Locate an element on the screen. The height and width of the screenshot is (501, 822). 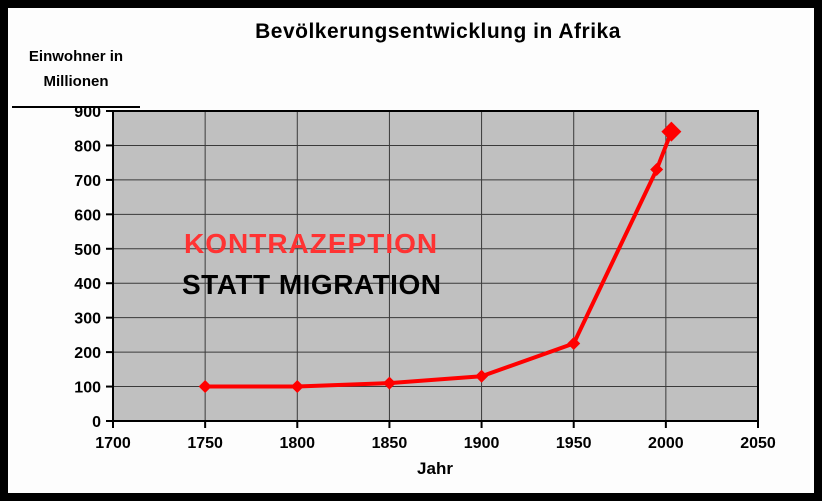
overlay-line2: STATT MIGRATION is located at coordinates (312, 284).